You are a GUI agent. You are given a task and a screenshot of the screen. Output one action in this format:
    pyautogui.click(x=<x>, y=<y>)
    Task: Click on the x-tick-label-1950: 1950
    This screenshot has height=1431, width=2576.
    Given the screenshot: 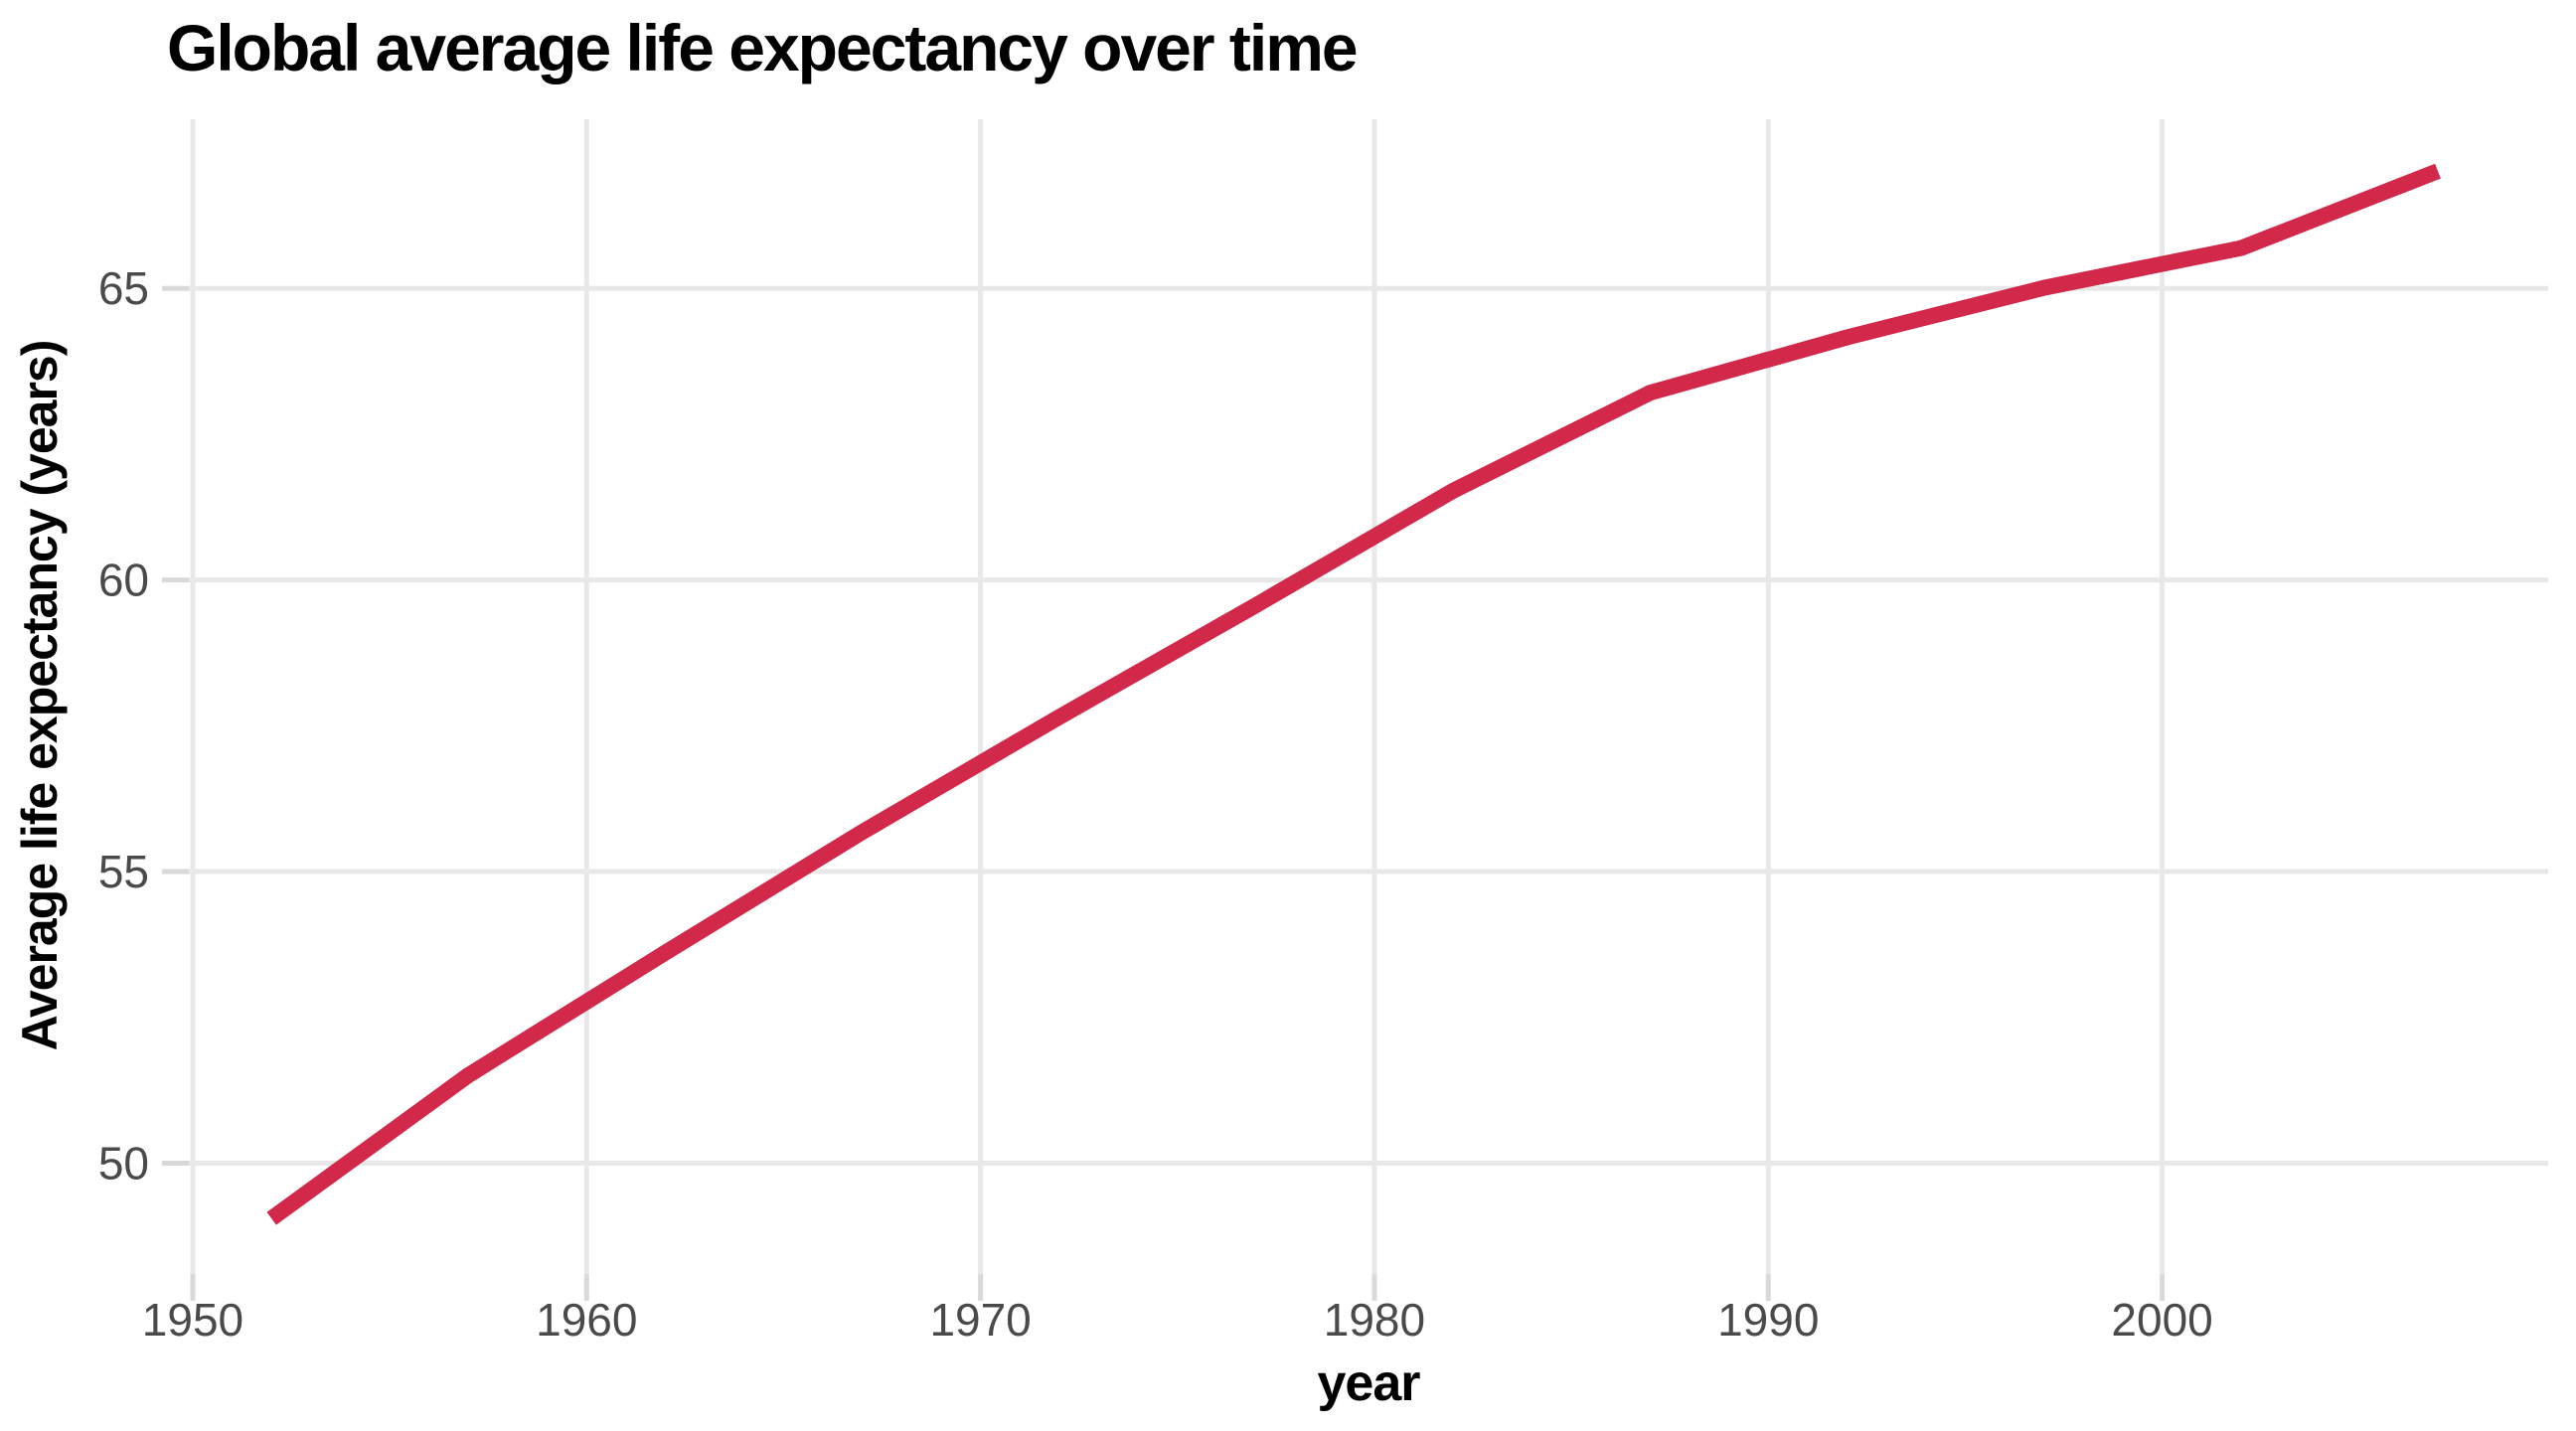 What is the action you would take?
    pyautogui.click(x=192, y=1320)
    